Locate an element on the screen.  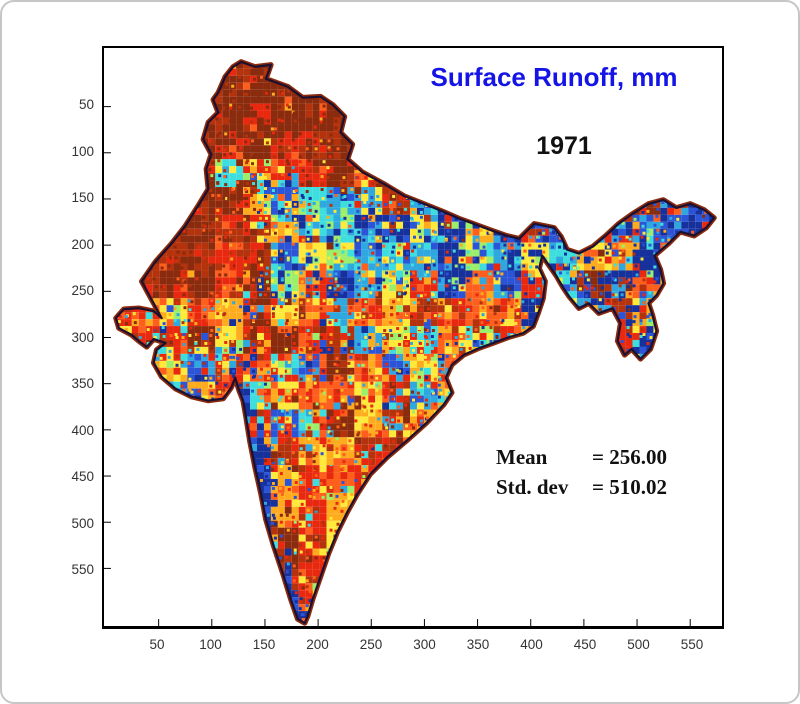
x-tick-label: 250 is located at coordinates (371, 644).